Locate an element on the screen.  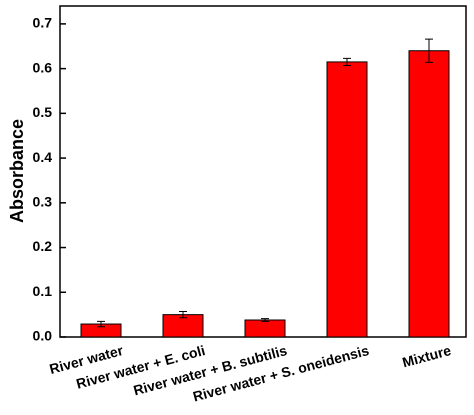
y-tick-label: 0.4 is located at coordinates (43, 157).